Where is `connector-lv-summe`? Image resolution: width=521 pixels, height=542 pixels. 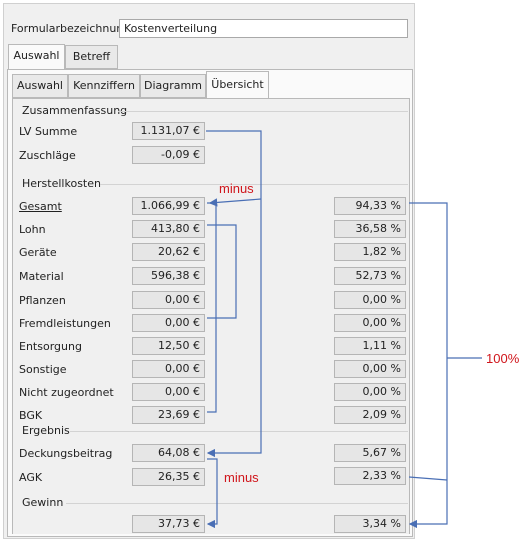 connector-lv-summe is located at coordinates (234, 294).